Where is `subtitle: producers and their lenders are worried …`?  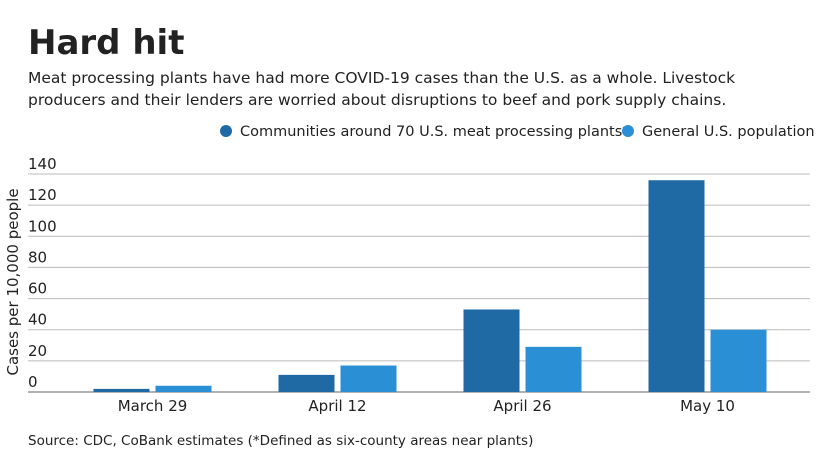
subtitle: producers and their lenders are worried … is located at coordinates (377, 100).